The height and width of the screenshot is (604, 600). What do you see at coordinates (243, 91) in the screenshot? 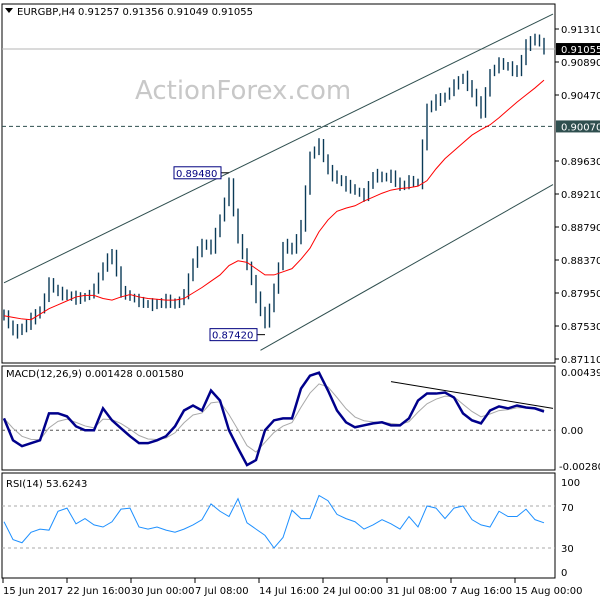
I see `watermark: ActionForex.com` at bounding box center [243, 91].